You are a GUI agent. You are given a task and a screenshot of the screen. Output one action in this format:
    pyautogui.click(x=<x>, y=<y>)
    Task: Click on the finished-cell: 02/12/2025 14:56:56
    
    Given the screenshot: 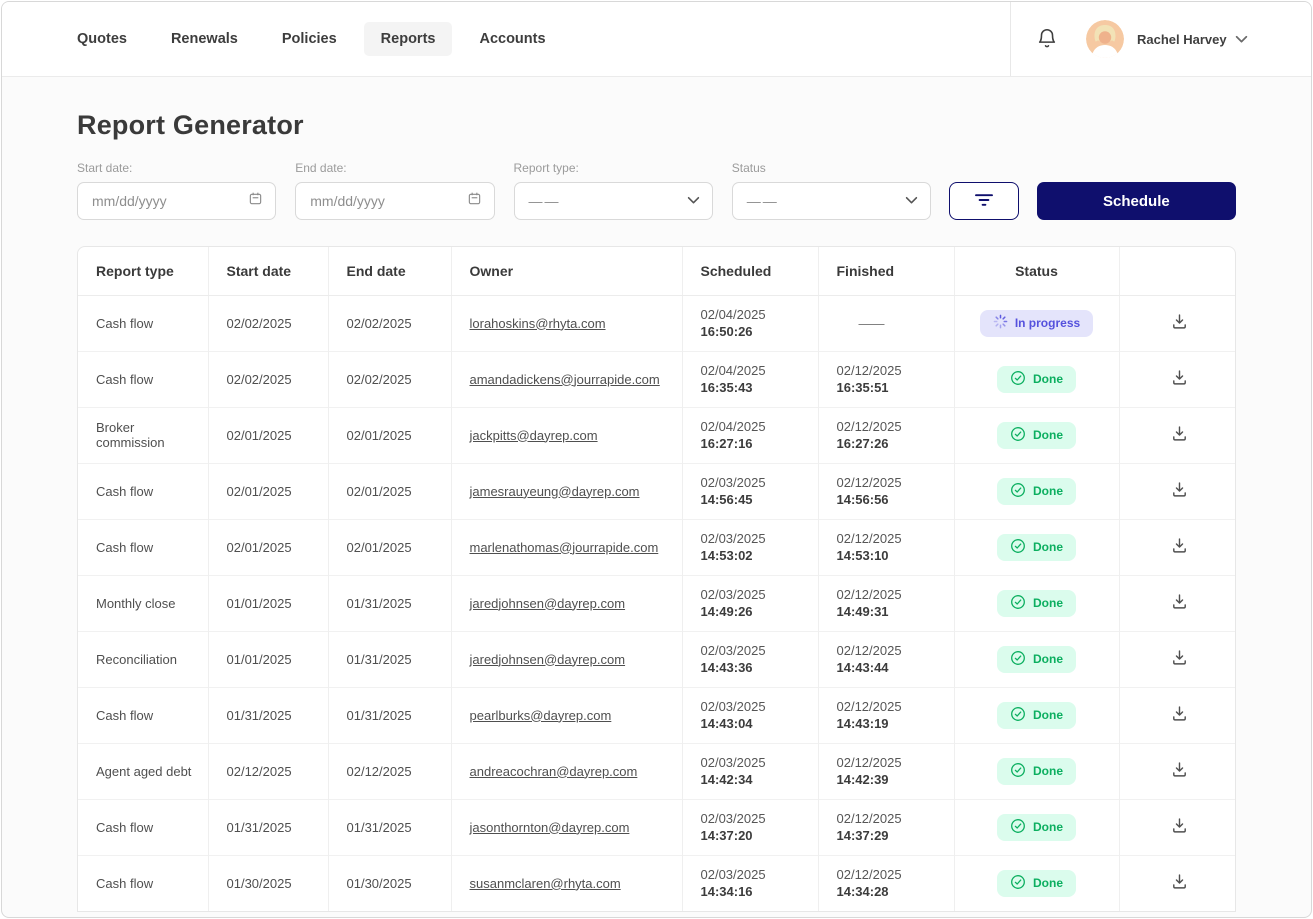 What is the action you would take?
    pyautogui.click(x=886, y=490)
    